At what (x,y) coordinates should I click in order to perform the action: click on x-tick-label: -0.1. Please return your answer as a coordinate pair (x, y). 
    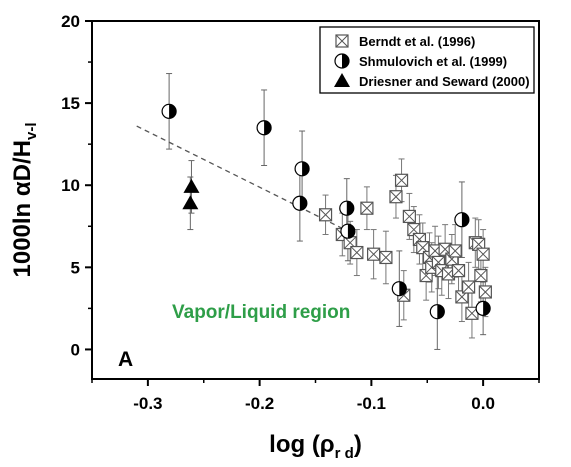
    Looking at the image, I should click on (371, 403).